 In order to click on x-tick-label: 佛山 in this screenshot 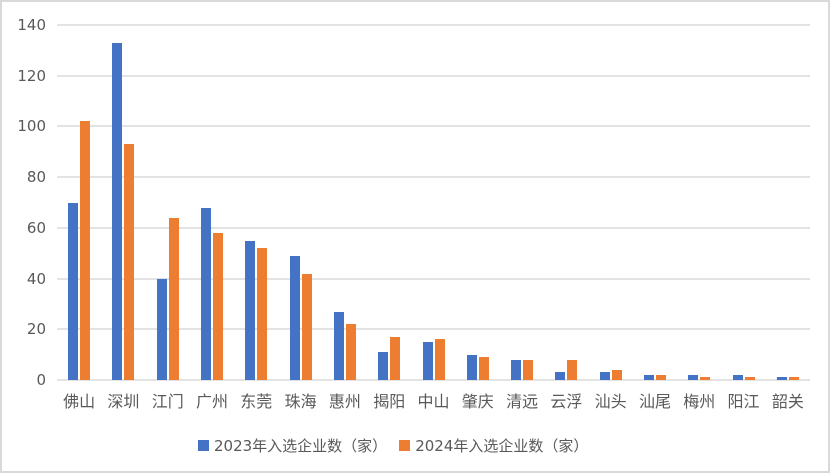, I will do `click(79, 401)`.